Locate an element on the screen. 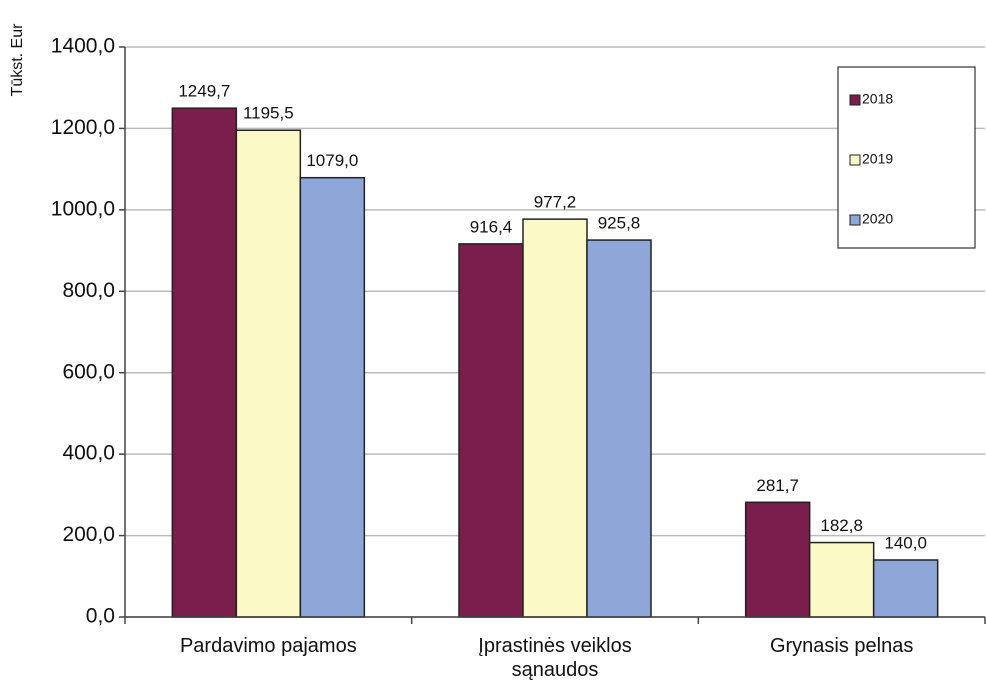 Image resolution: width=986 pixels, height=693 pixels. data-label: 925,8 is located at coordinates (619, 223).